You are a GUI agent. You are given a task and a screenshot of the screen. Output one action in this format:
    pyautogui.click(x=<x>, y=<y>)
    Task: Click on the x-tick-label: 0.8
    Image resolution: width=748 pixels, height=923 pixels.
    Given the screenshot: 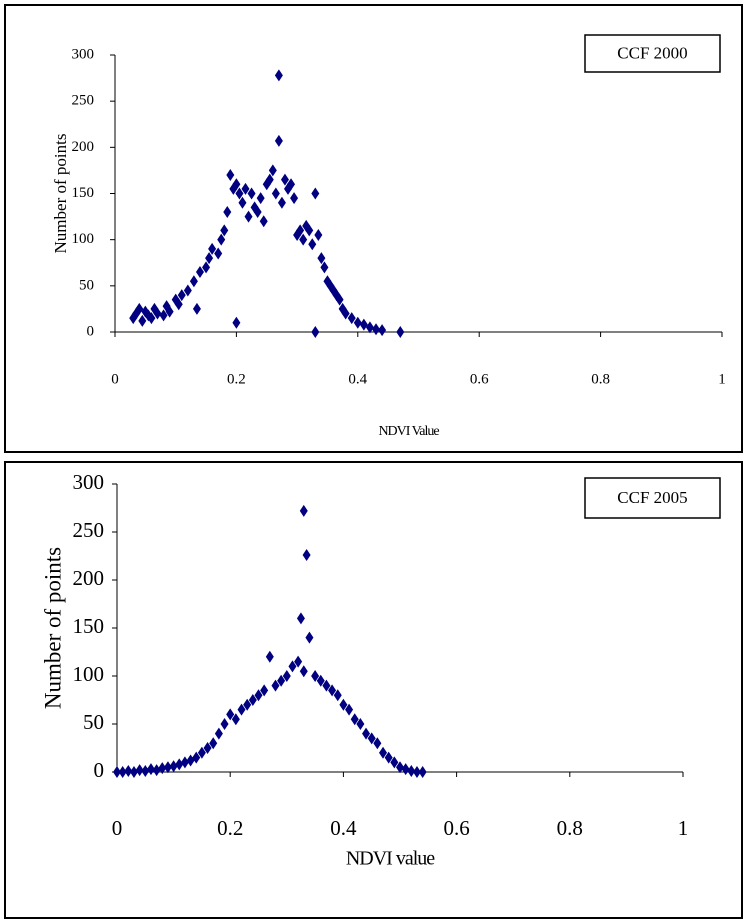 What is the action you would take?
    pyautogui.click(x=600, y=379)
    